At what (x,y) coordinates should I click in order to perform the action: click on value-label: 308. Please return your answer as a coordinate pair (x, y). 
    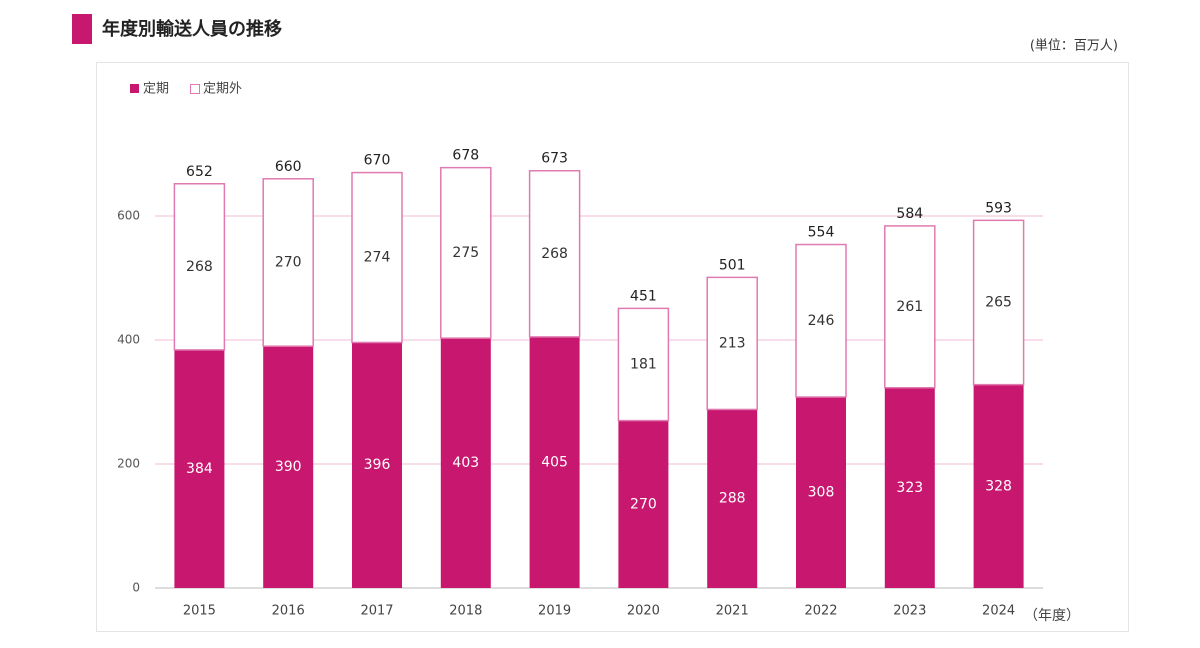
    Looking at the image, I should click on (821, 493).